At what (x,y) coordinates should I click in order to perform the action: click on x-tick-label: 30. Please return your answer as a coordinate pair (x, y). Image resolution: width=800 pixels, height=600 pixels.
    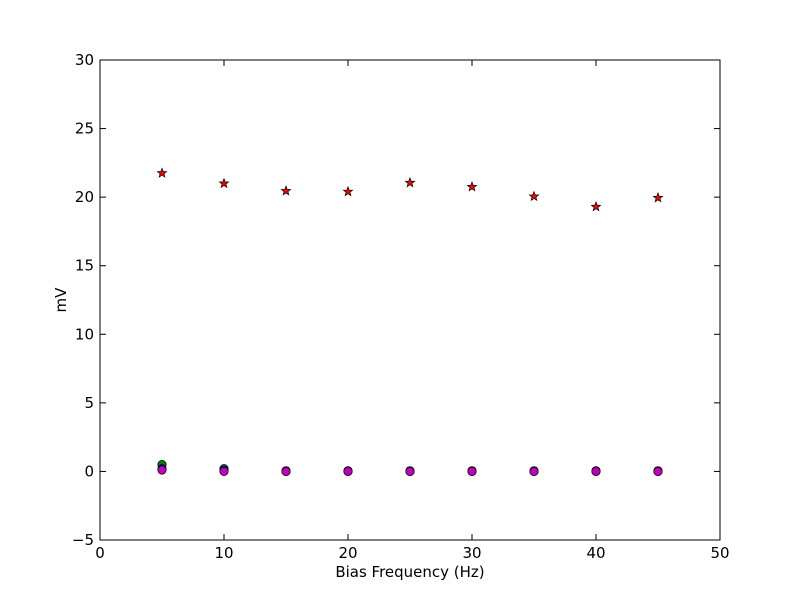
    Looking at the image, I should click on (471, 553).